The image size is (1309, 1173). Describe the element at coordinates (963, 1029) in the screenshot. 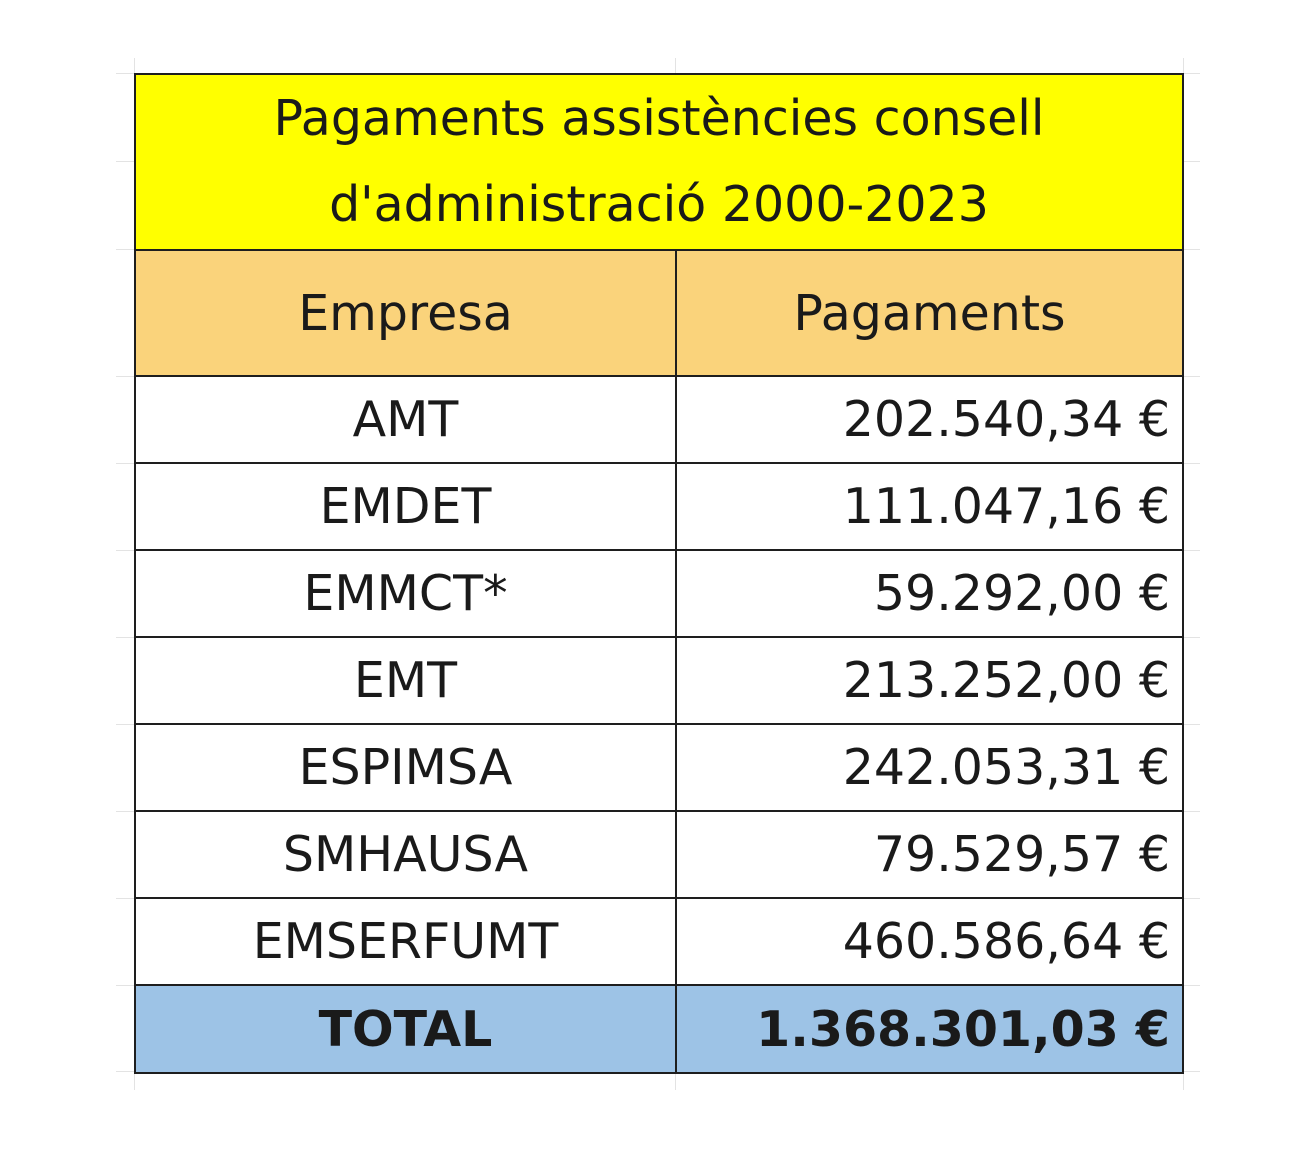

I see `total-amount-cell: 1.368.301,03 €` at that location.